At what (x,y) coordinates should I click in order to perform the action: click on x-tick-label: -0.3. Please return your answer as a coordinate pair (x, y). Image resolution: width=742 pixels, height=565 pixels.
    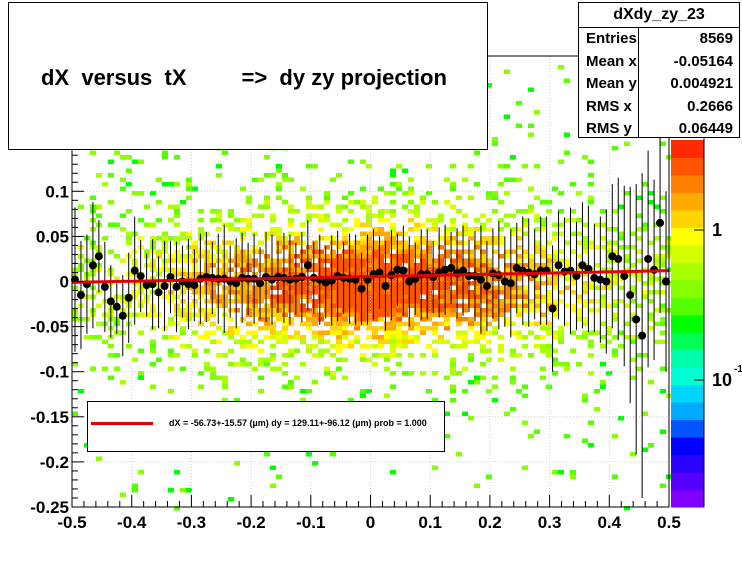
    Looking at the image, I should click on (191, 522).